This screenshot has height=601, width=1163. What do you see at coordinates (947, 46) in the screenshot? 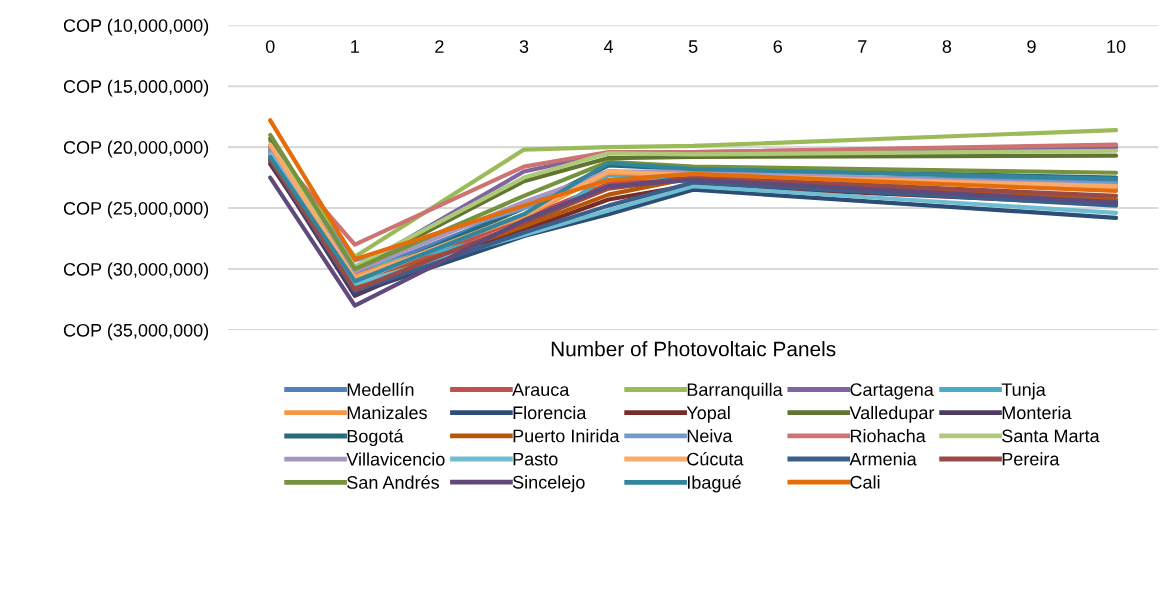
I see `x-tick-label: 8` at bounding box center [947, 46].